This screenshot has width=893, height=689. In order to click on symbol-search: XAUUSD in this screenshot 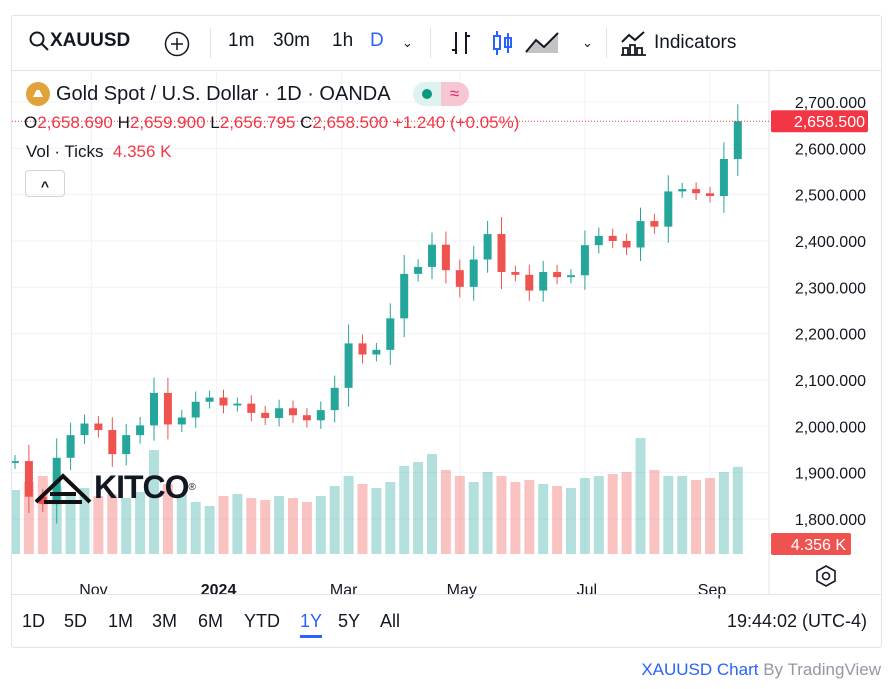, I will do `click(79, 41)`.